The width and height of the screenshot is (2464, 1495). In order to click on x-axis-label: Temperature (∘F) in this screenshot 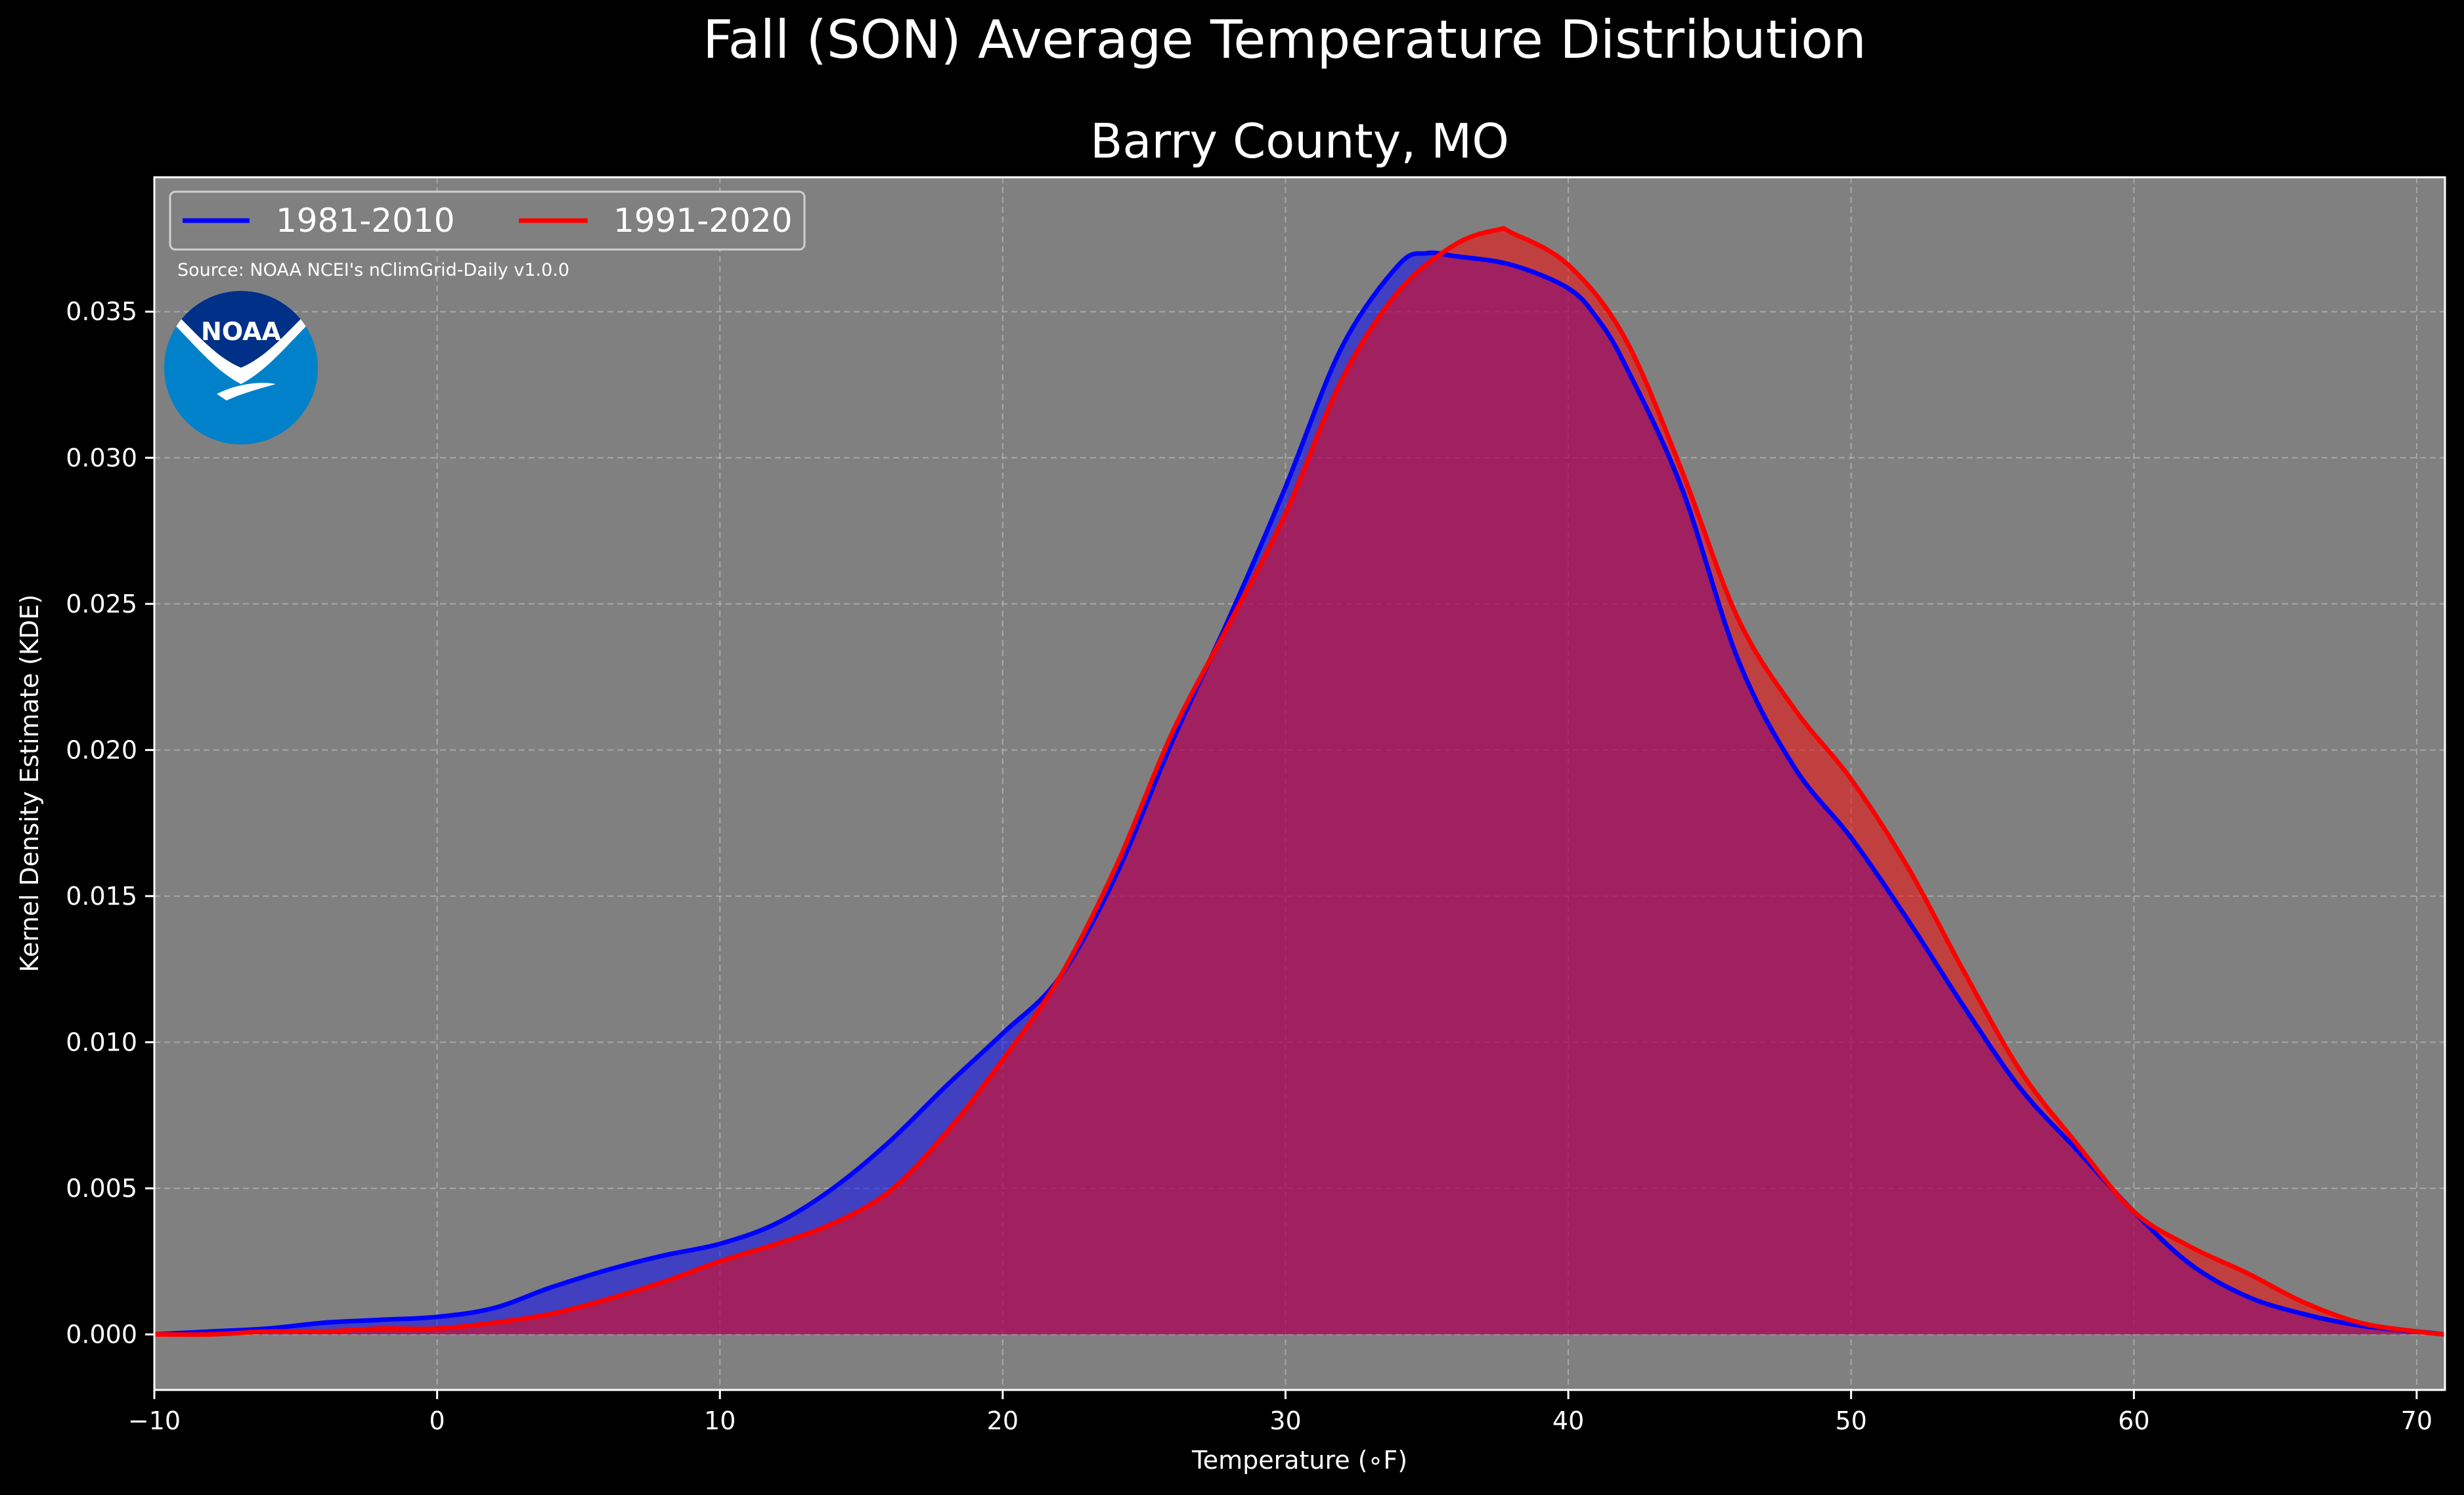, I will do `click(1299, 1460)`.